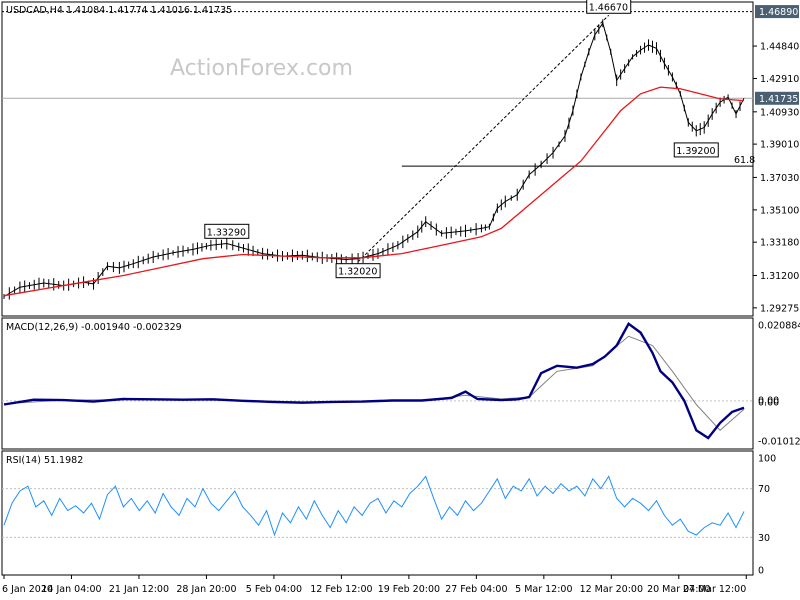 This screenshot has width=800, height=600. I want to click on price-axis-label: 1.40930, so click(779, 112).